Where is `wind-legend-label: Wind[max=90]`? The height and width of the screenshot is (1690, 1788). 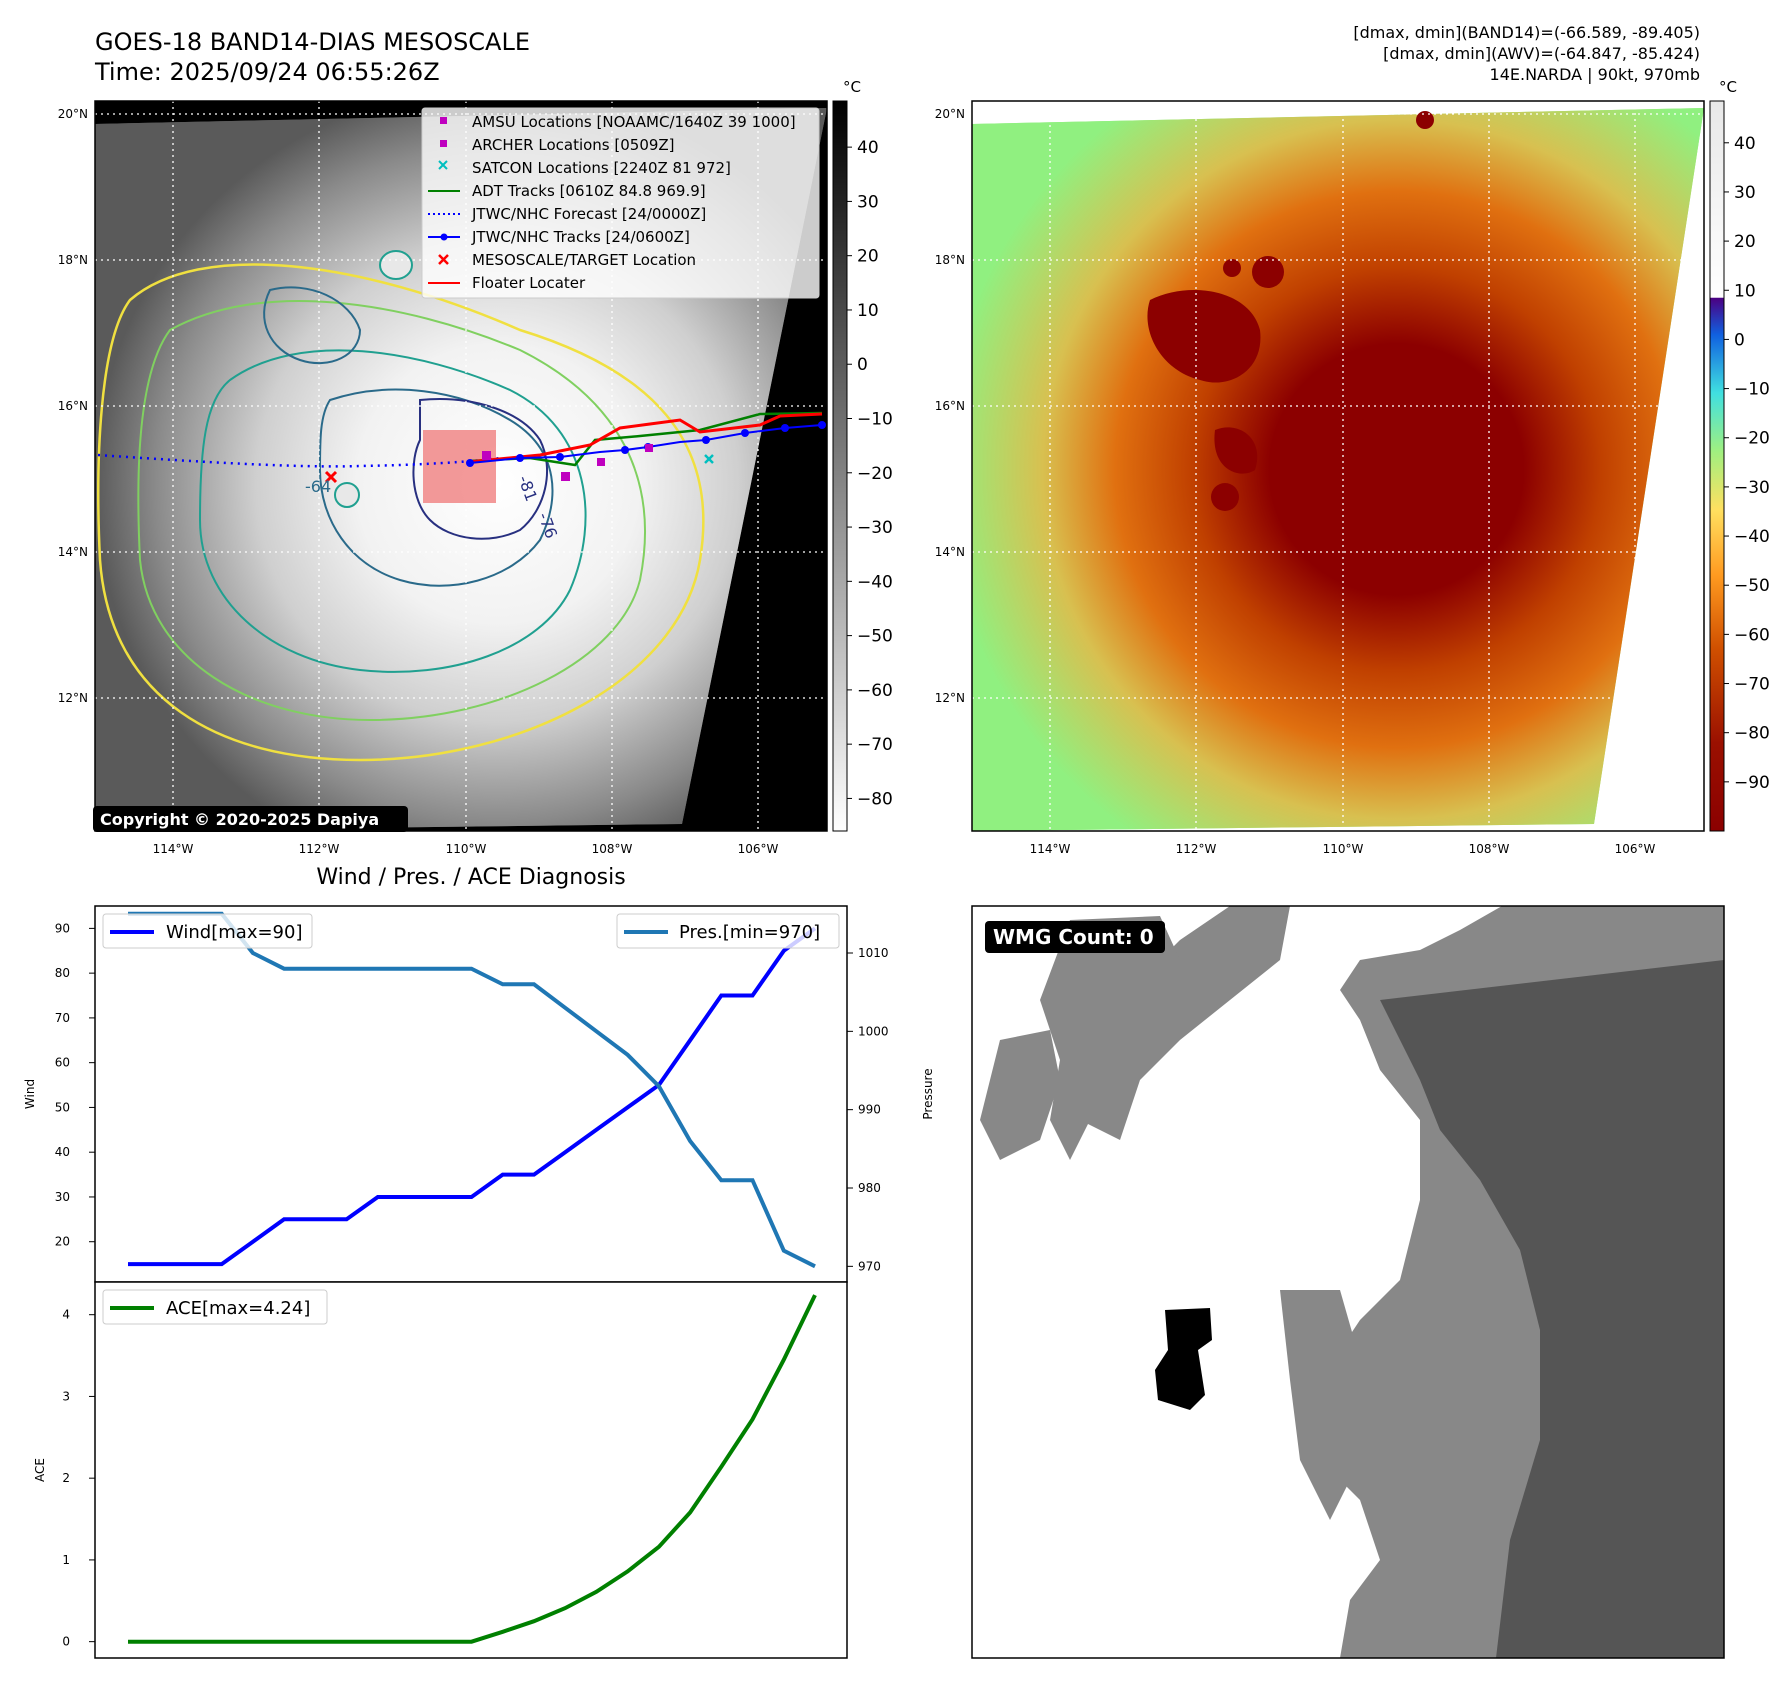 wind-legend-label: Wind[max=90] is located at coordinates (234, 932).